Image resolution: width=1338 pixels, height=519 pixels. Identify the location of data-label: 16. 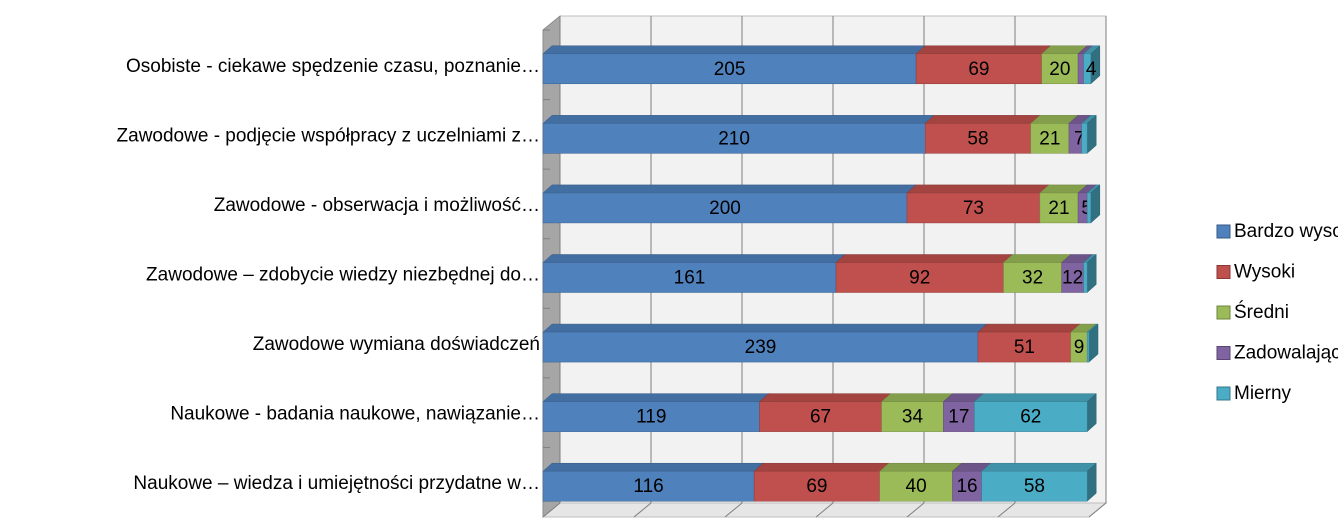
(966, 486).